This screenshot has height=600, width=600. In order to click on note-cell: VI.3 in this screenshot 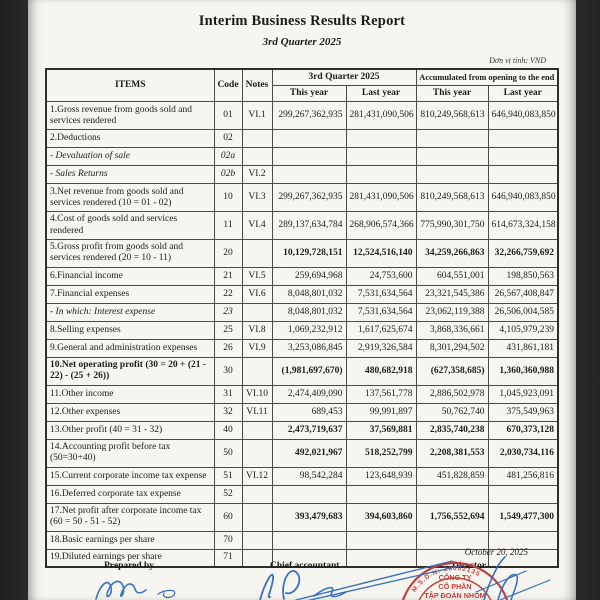, I will do `click(257, 198)`.